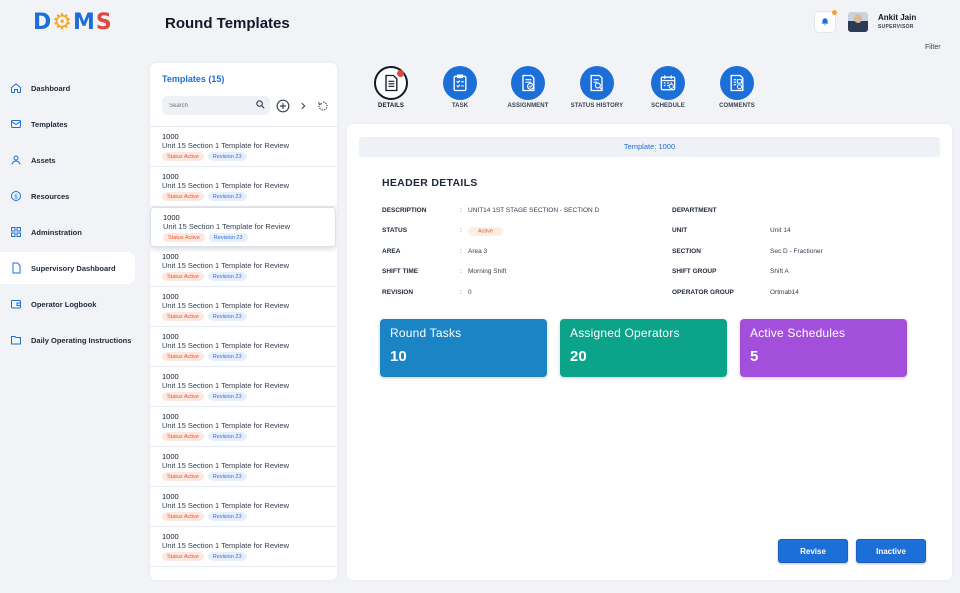 The image size is (960, 593). What do you see at coordinates (737, 87) in the screenshot?
I see `tab-comments: COMMENTS` at bounding box center [737, 87].